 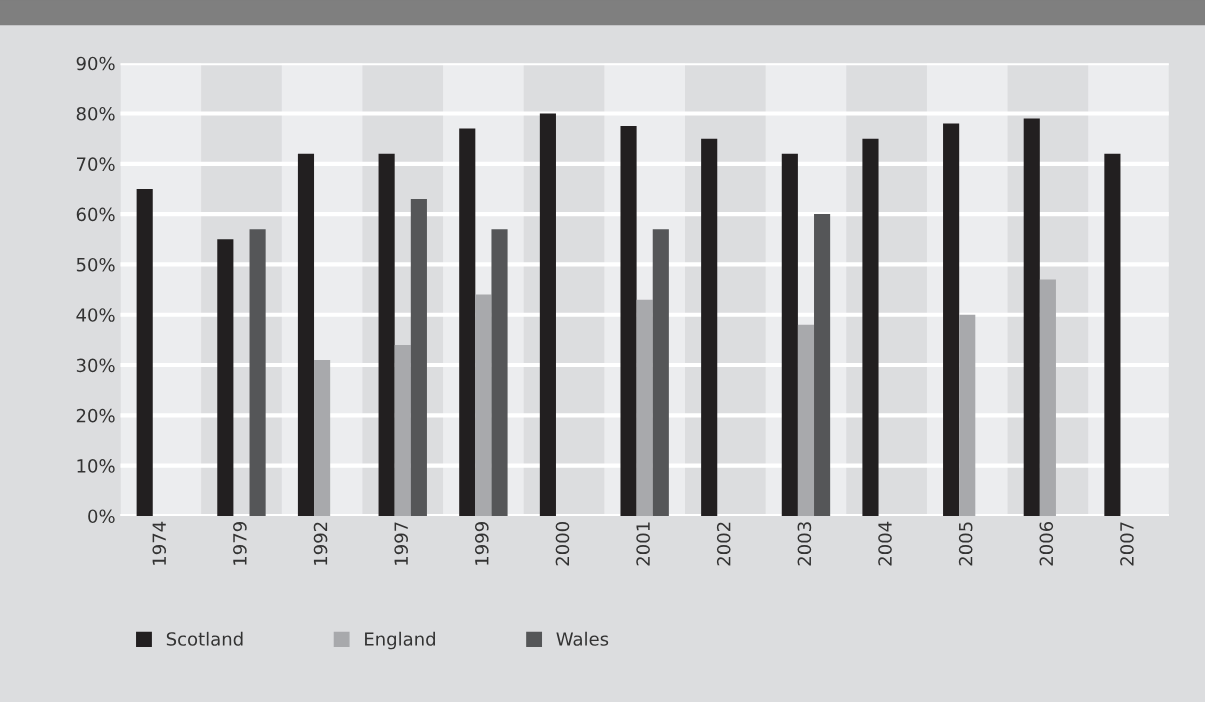 What do you see at coordinates (320, 543) in the screenshot?
I see `x-tick-label: 1992` at bounding box center [320, 543].